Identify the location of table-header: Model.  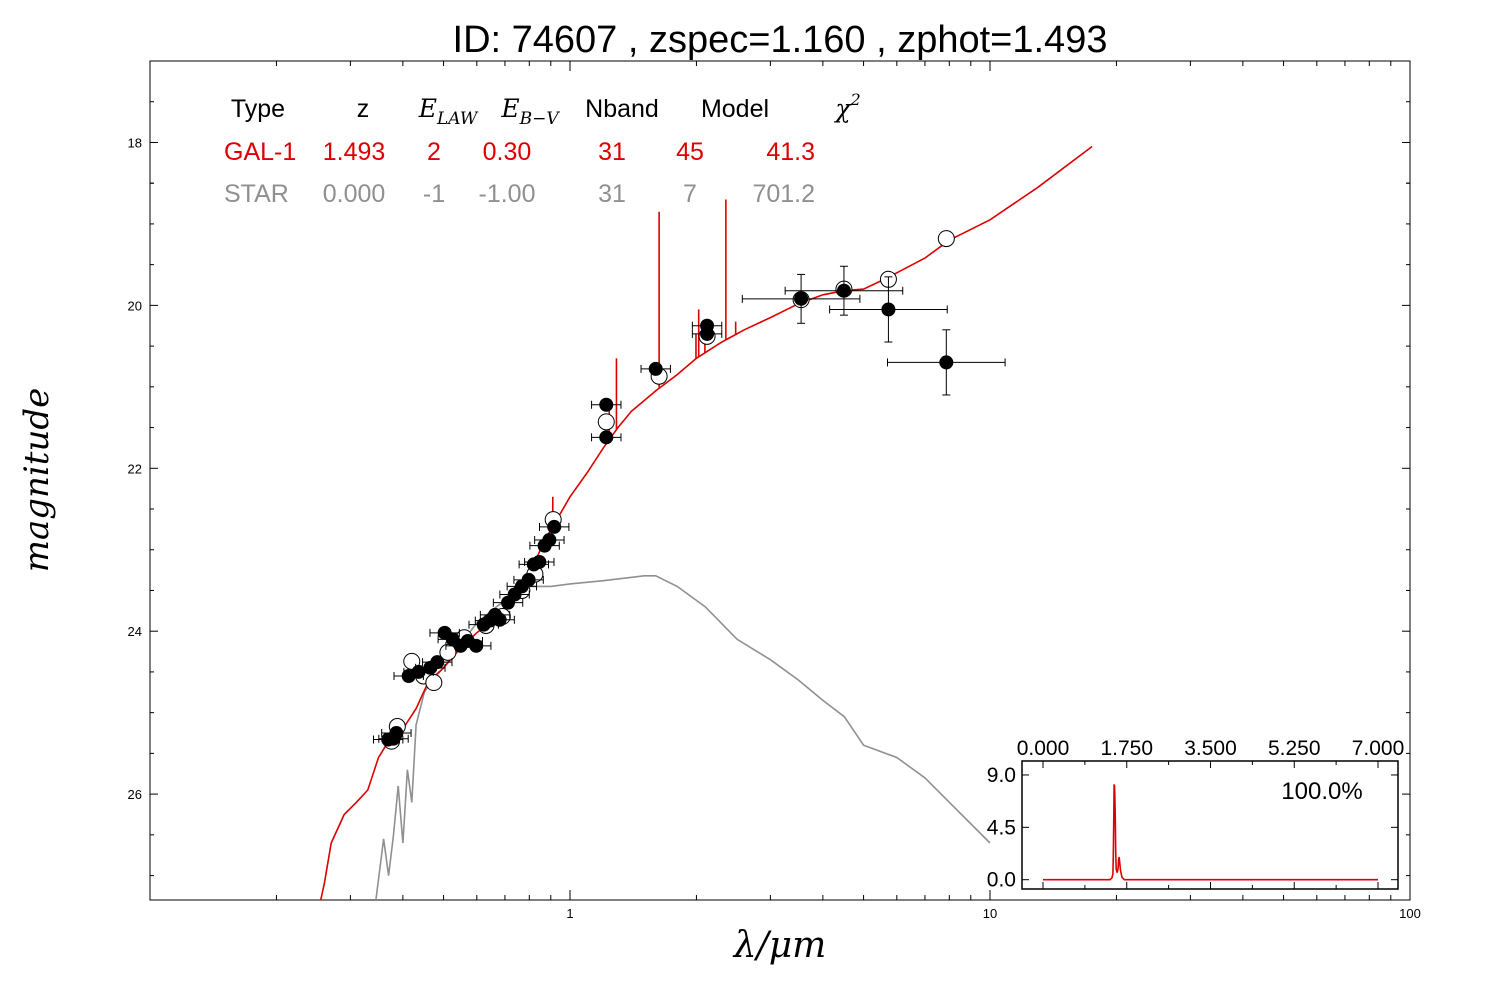
(735, 109).